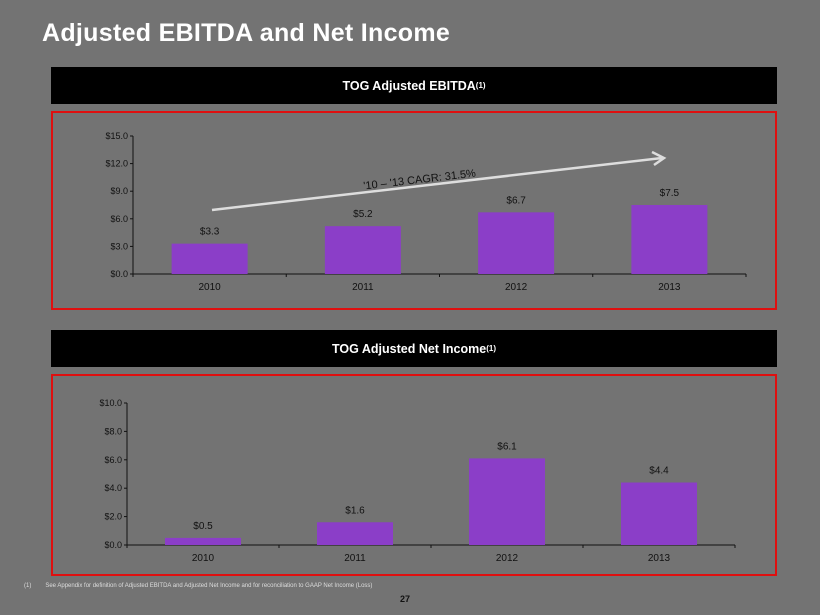  Describe the element at coordinates (659, 471) in the screenshot. I see `data-label: $4.4` at that location.